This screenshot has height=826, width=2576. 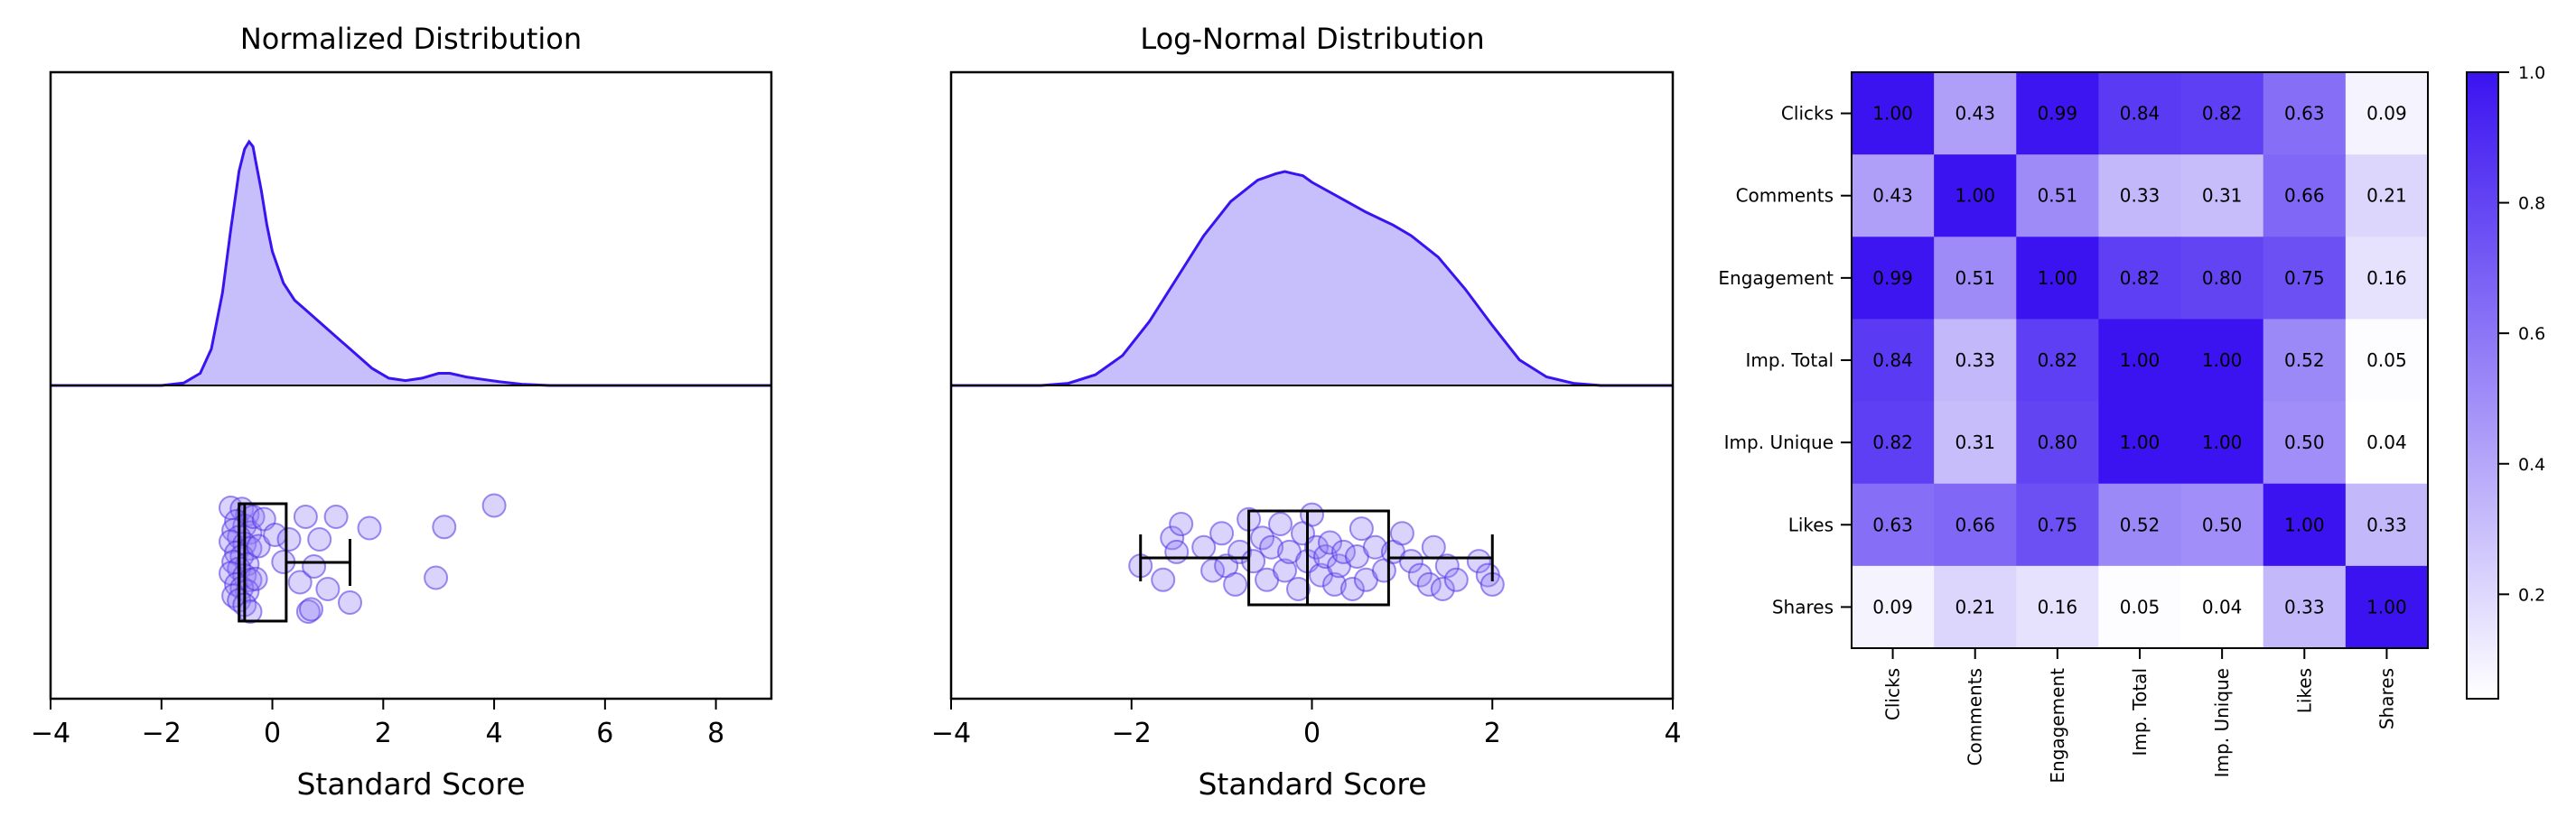 What do you see at coordinates (1312, 733) in the screenshot?
I see `x-tick-label: 0` at bounding box center [1312, 733].